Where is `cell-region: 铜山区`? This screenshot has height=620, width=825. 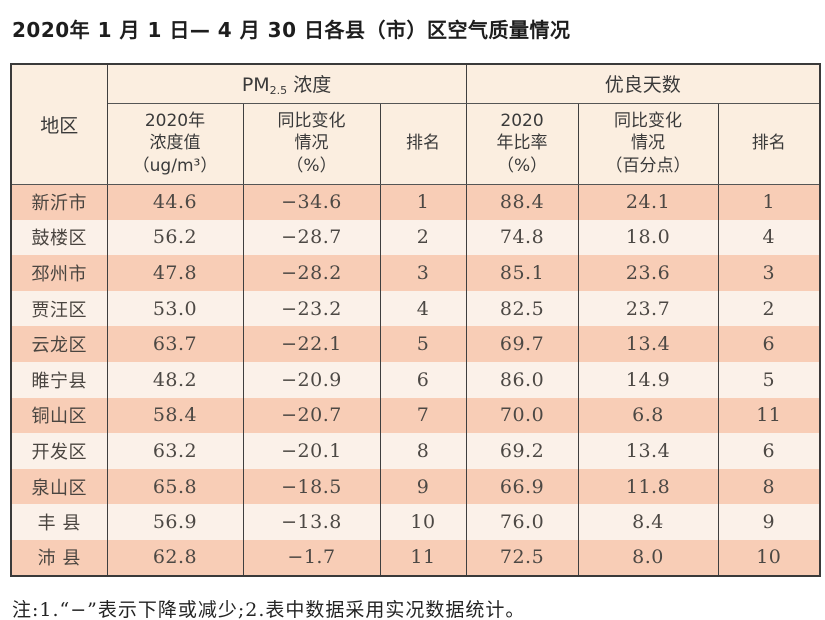
cell-region: 铜山区 is located at coordinates (59, 415).